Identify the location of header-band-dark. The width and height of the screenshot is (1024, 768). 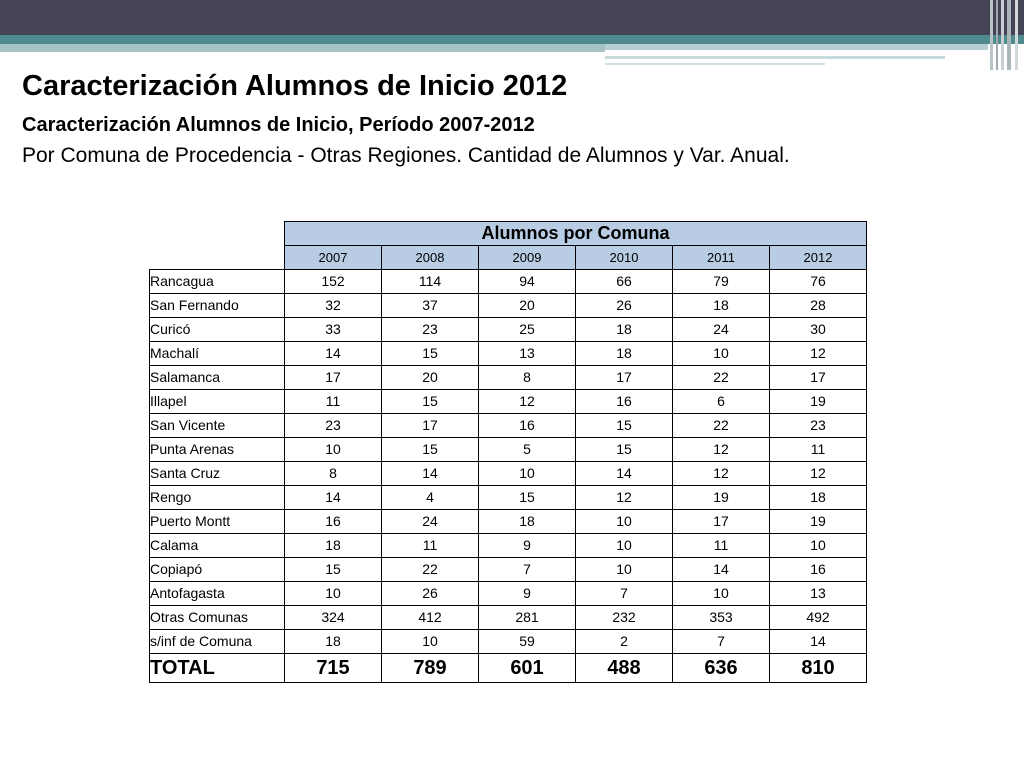
(512, 17).